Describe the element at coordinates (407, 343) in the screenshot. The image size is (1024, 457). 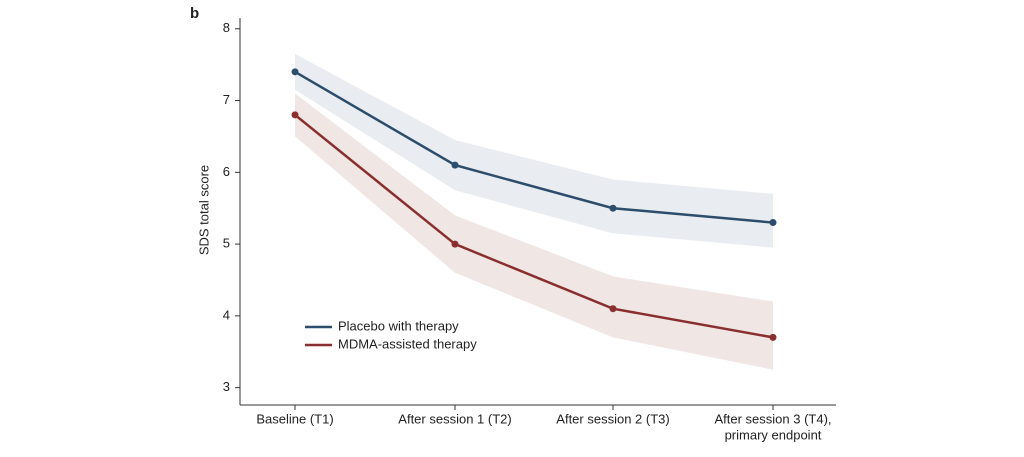
I see `legend-label: MDMA-assisted therapy` at that location.